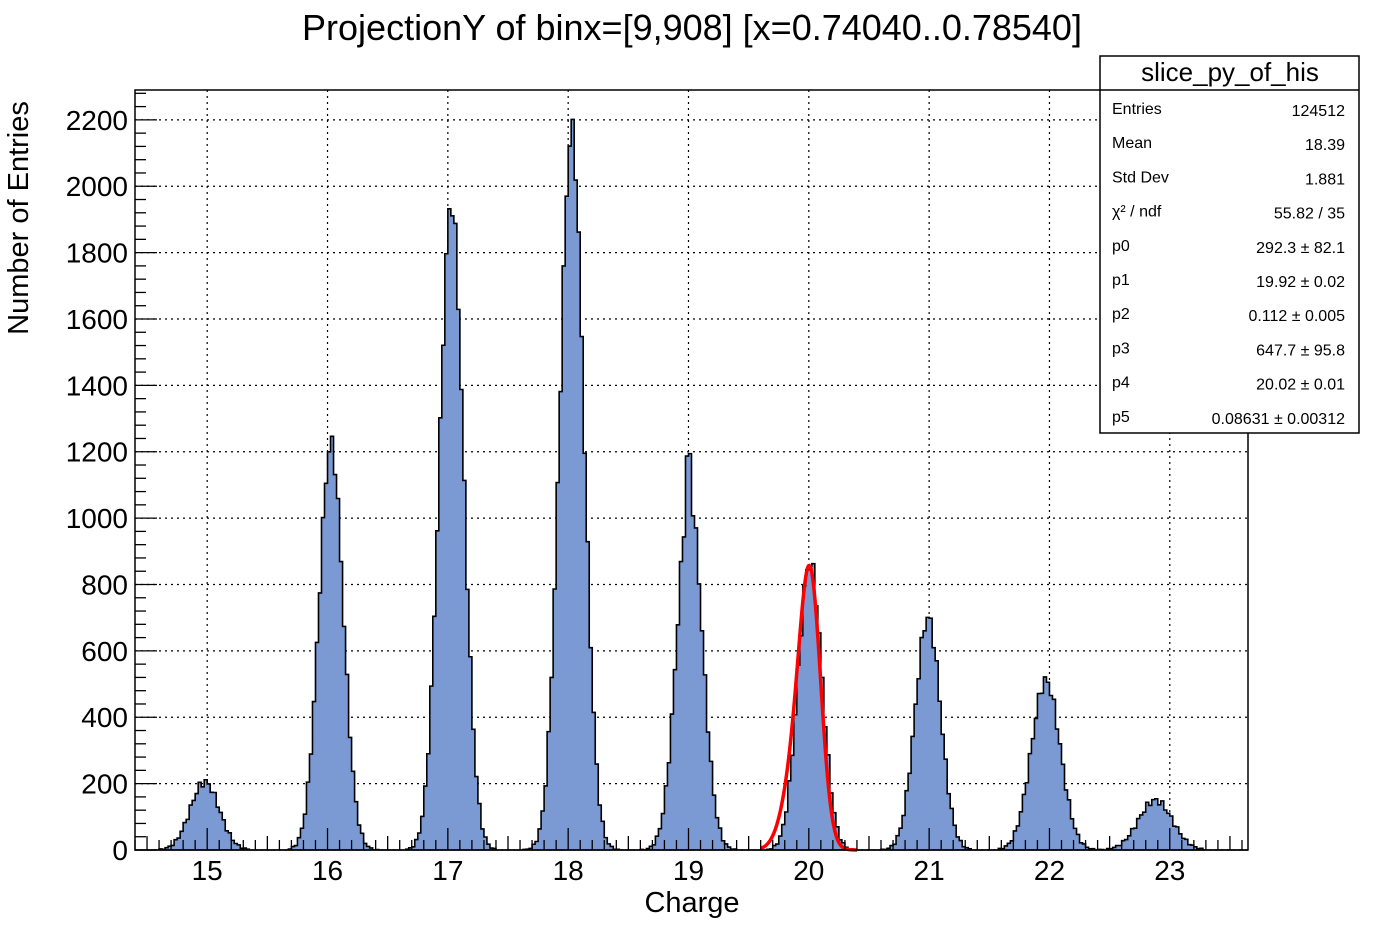 The height and width of the screenshot is (932, 1380). Describe the element at coordinates (1049, 870) in the screenshot. I see `x-tick-label: 22` at that location.